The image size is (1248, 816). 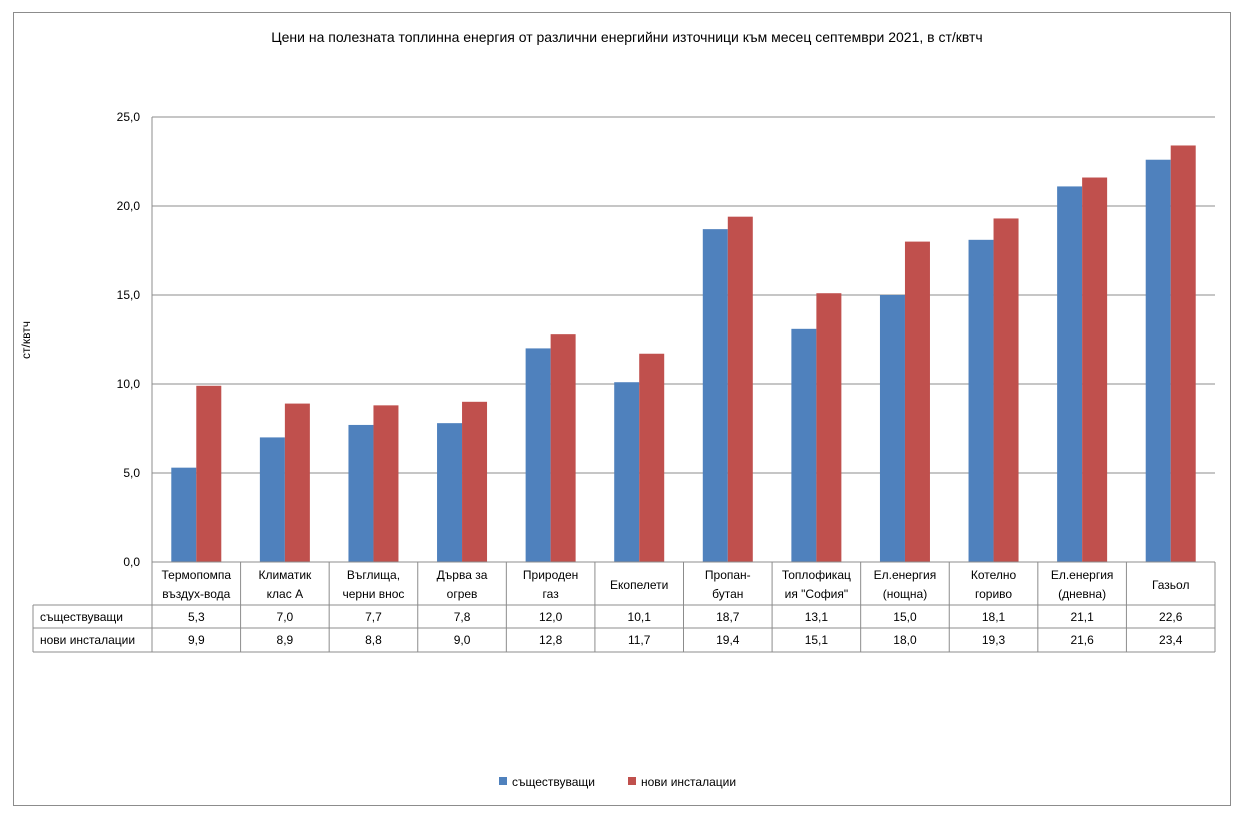 I want to click on category-label: Климатик, so click(x=285, y=575).